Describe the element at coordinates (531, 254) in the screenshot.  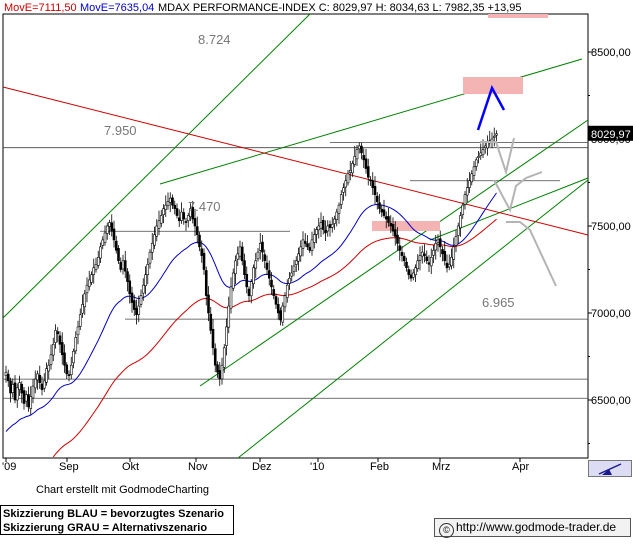
I see `alternative-scenario-sketch` at that location.